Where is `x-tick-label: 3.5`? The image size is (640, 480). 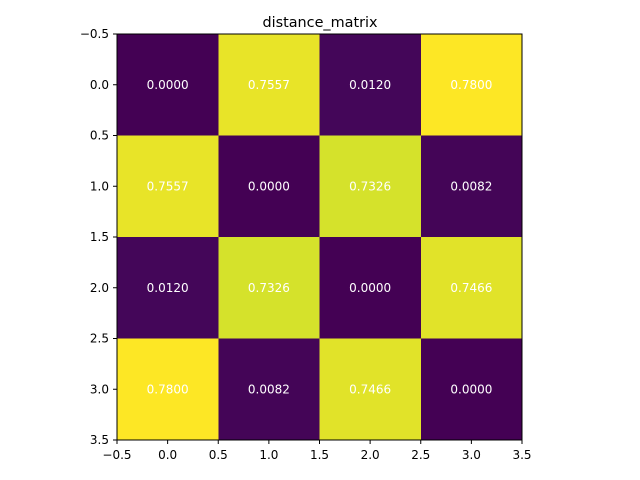
x-tick-label: 3.5 is located at coordinates (521, 455).